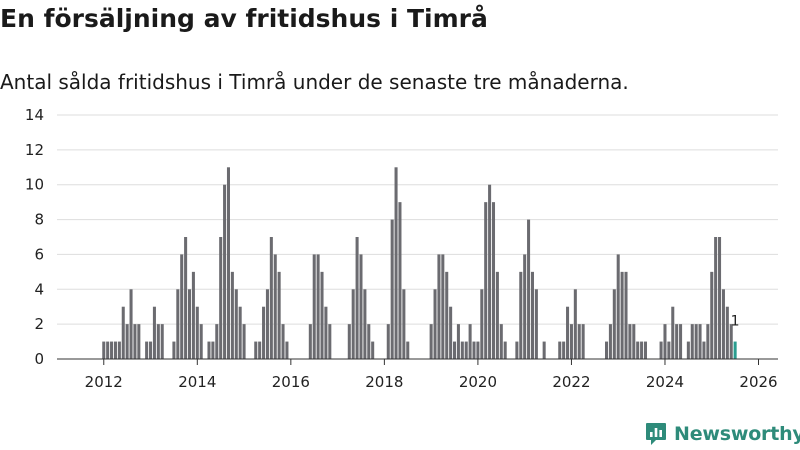  I want to click on newsworthy-logo-icon, so click(656, 434).